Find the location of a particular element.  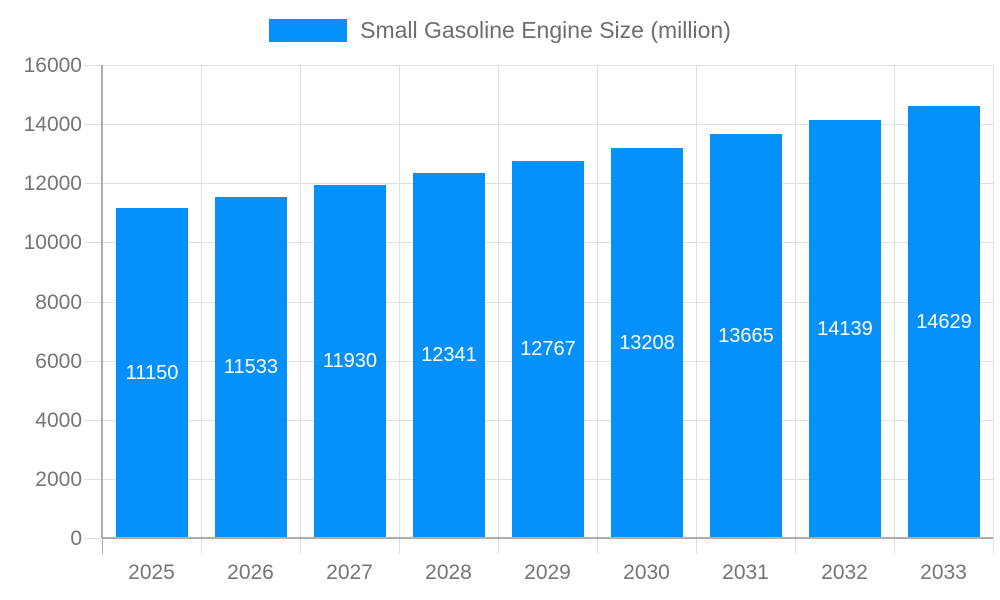

legend-swatch is located at coordinates (308, 30).